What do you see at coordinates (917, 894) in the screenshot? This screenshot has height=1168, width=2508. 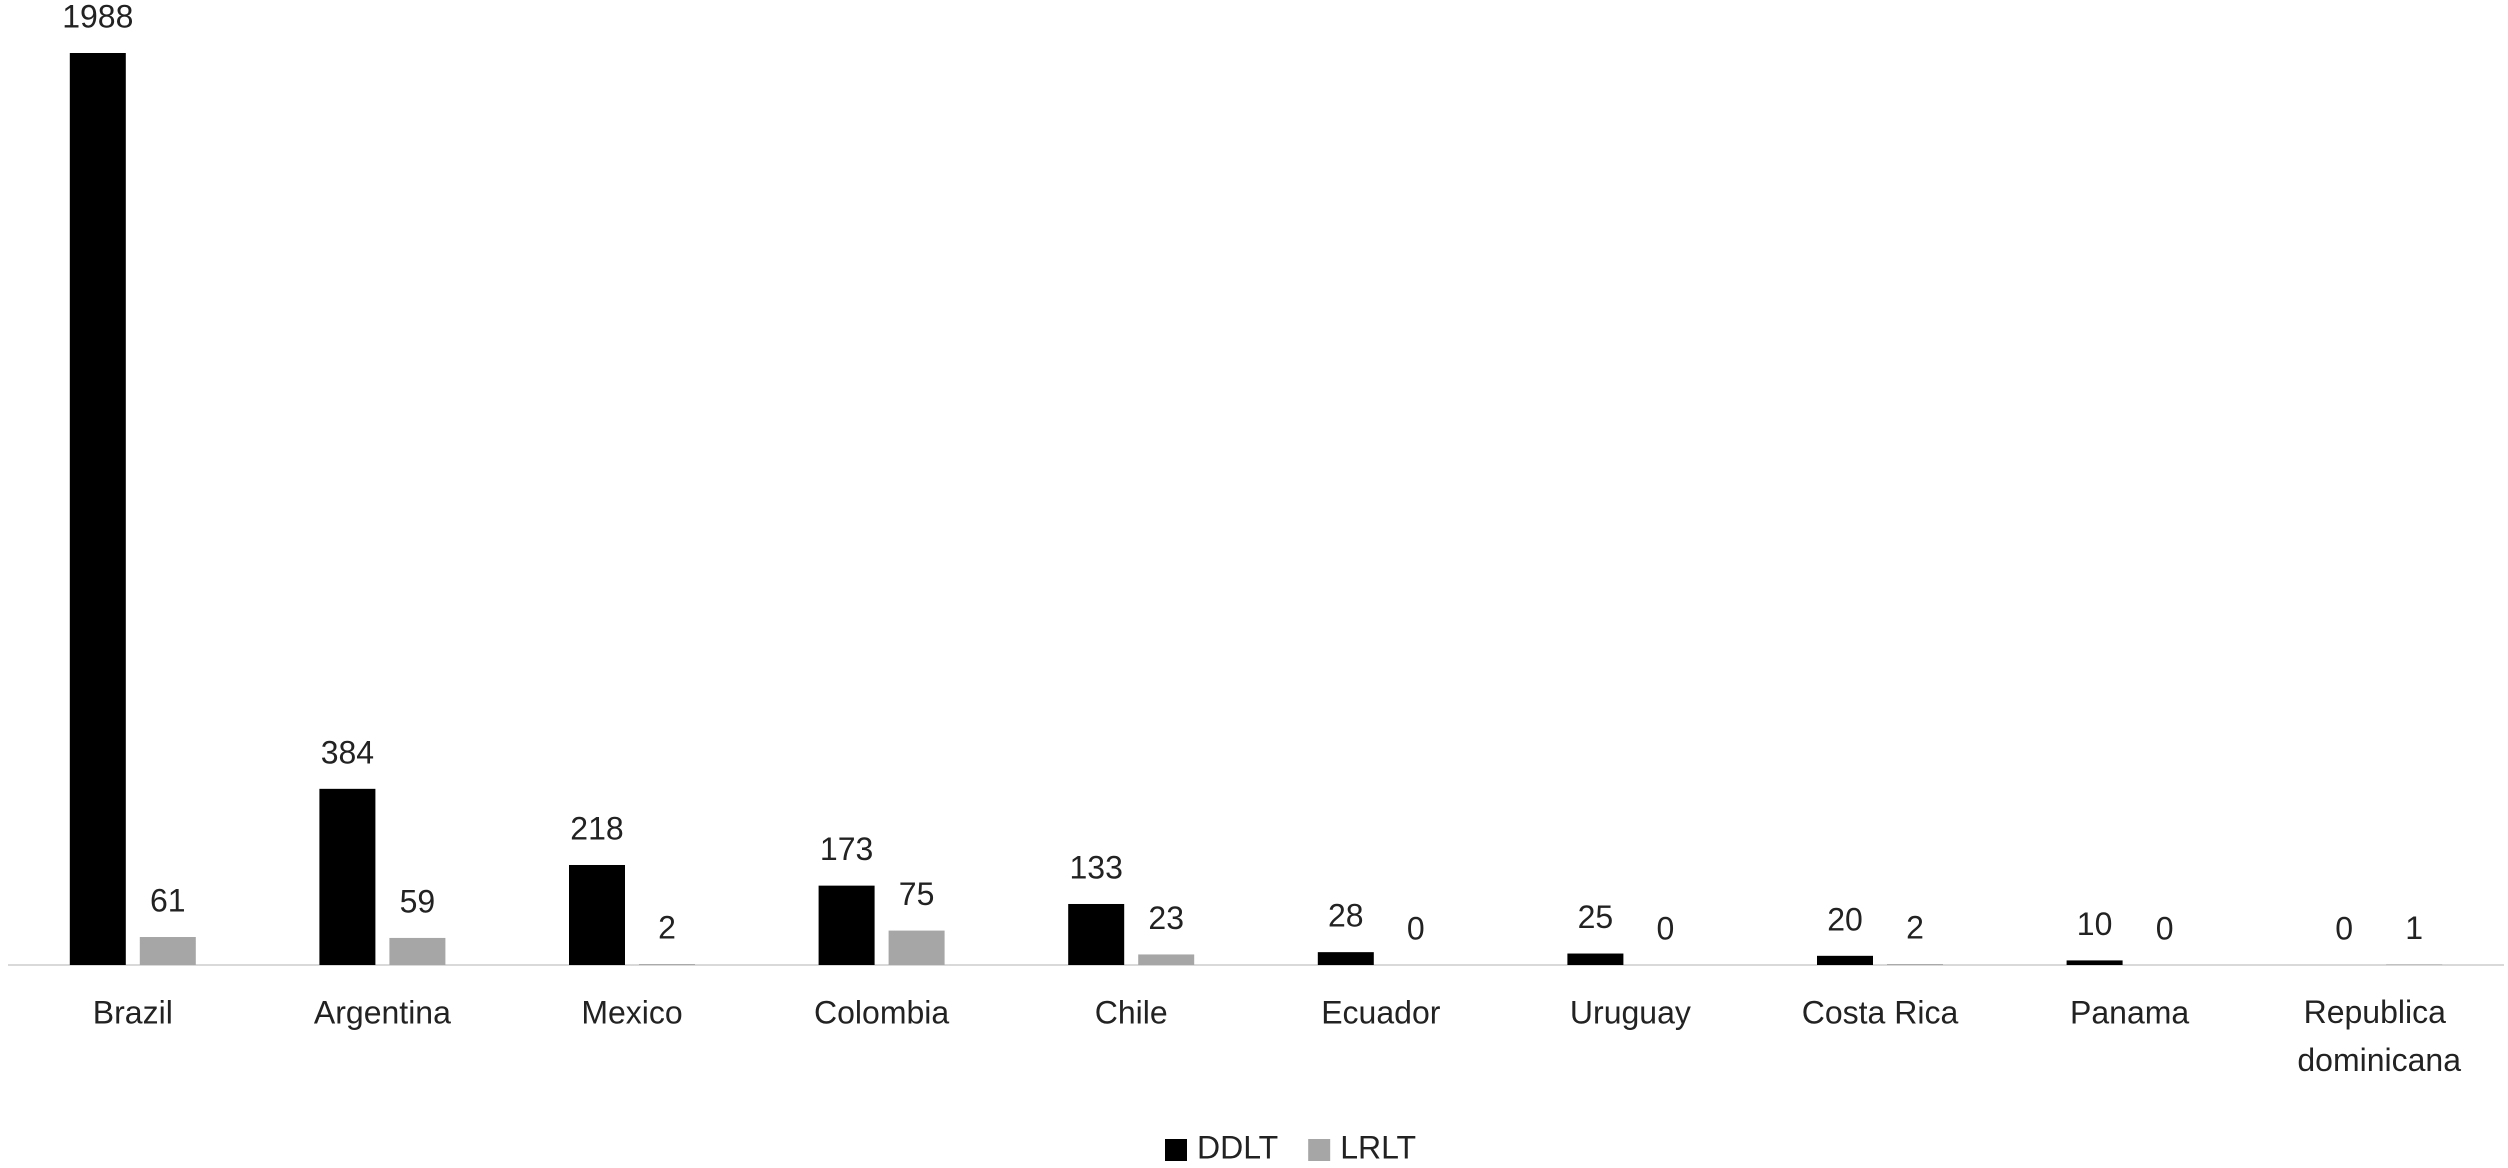 I see `data-label: 75` at bounding box center [917, 894].